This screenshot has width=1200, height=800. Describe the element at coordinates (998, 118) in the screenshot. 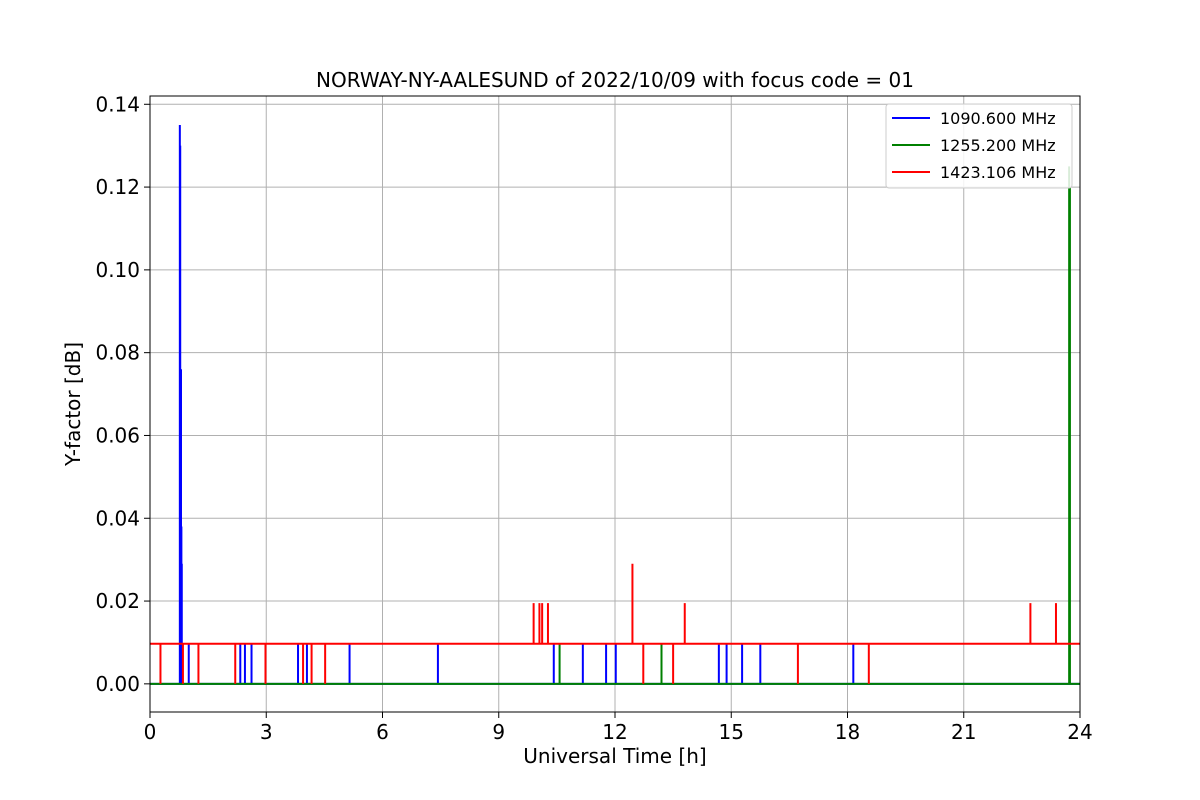

I see `legend-label: 1090.600 MHz` at that location.